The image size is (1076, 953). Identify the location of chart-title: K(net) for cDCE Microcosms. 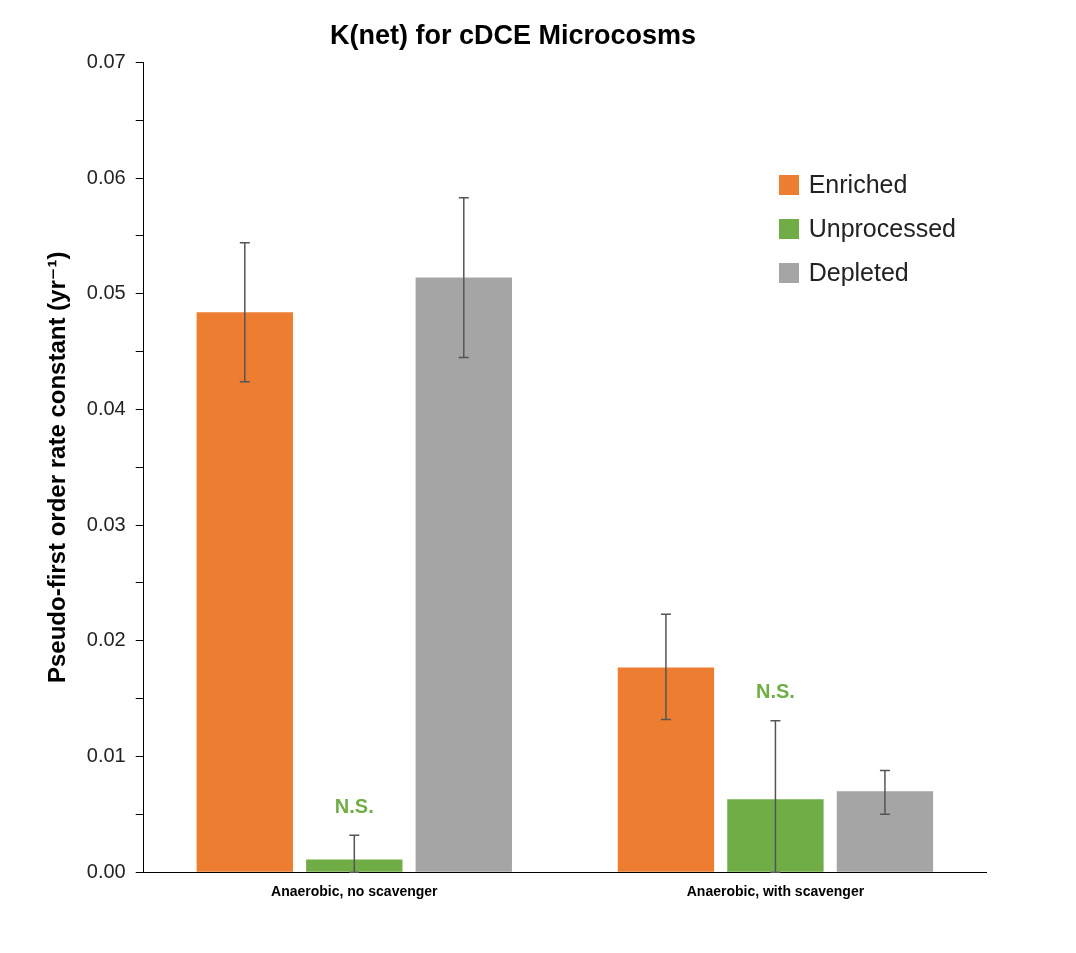
(513, 34).